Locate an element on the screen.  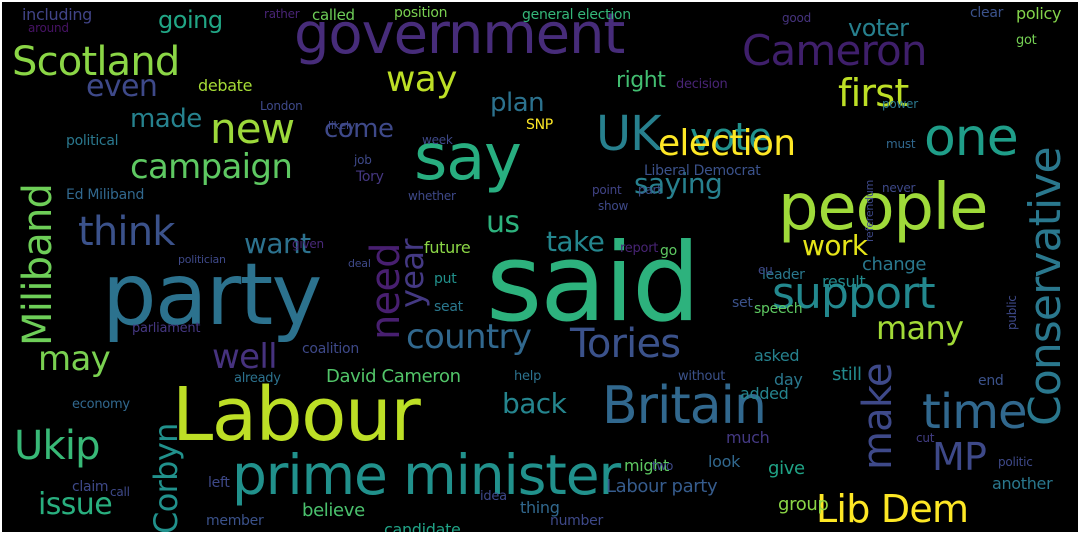
cloud-word: Britain is located at coordinates (684, 406).